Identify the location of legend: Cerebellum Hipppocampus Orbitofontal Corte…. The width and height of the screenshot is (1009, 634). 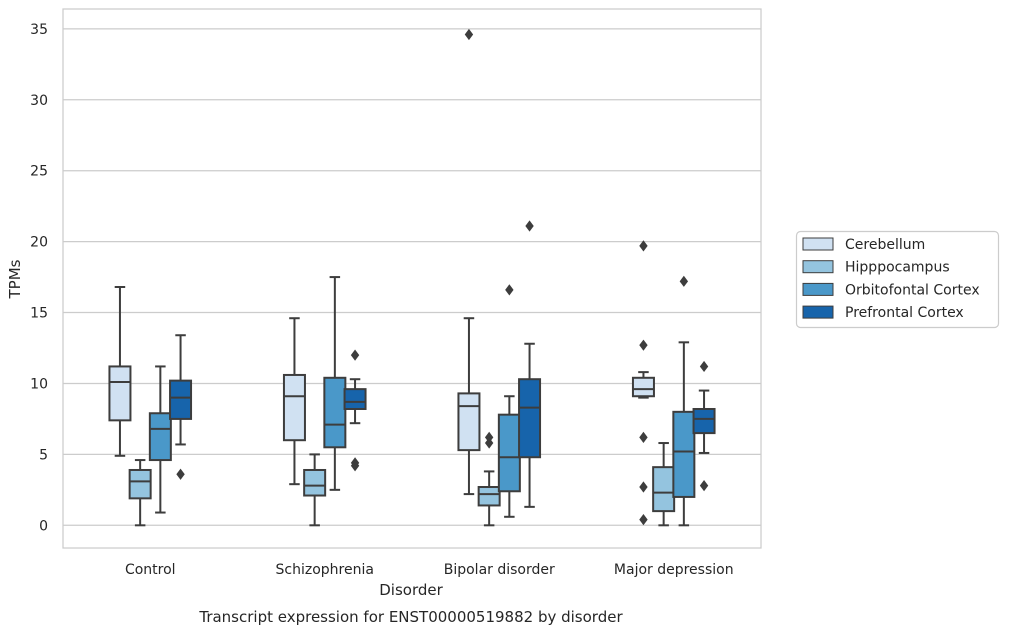
(897, 279).